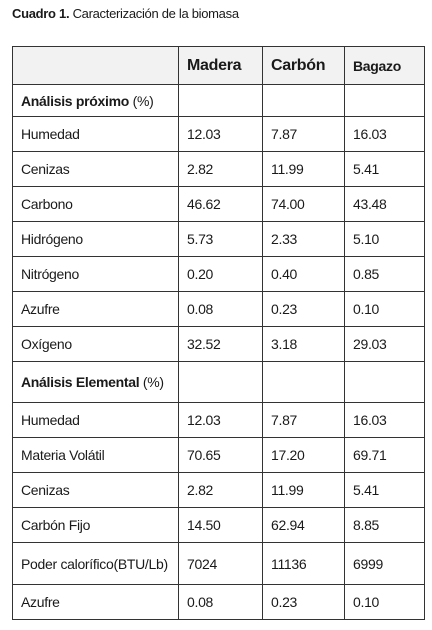  I want to click on value-cell: 5.73, so click(220, 239).